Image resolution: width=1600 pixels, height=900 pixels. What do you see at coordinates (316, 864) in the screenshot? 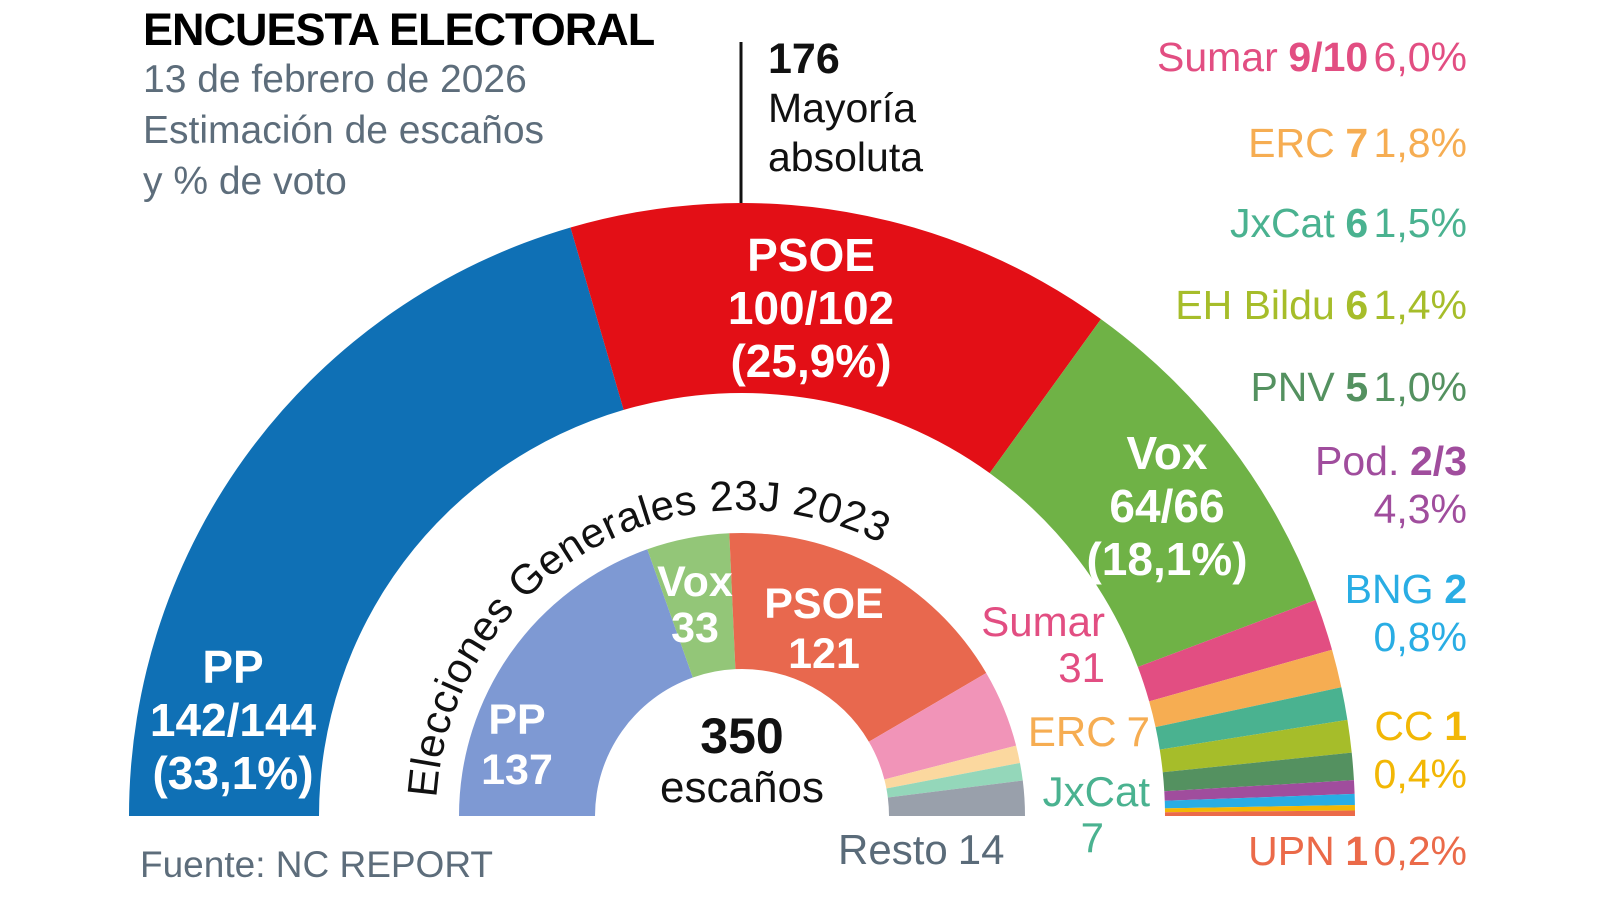
I see `source-credit: Fuente: NC REPORT` at bounding box center [316, 864].